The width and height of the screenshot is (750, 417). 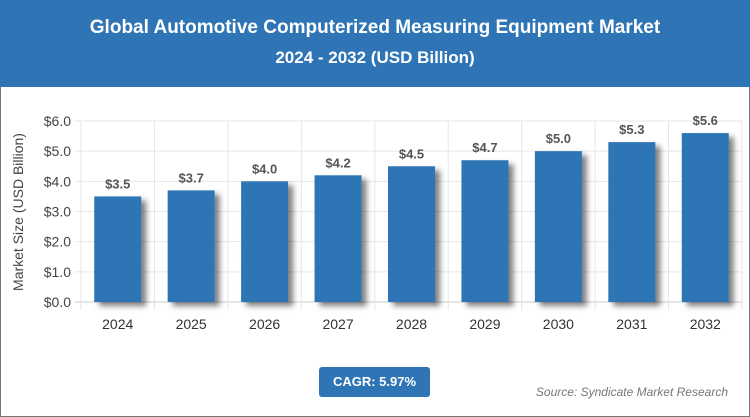 What do you see at coordinates (191, 177) in the screenshot?
I see `data-label: $3.7` at bounding box center [191, 177].